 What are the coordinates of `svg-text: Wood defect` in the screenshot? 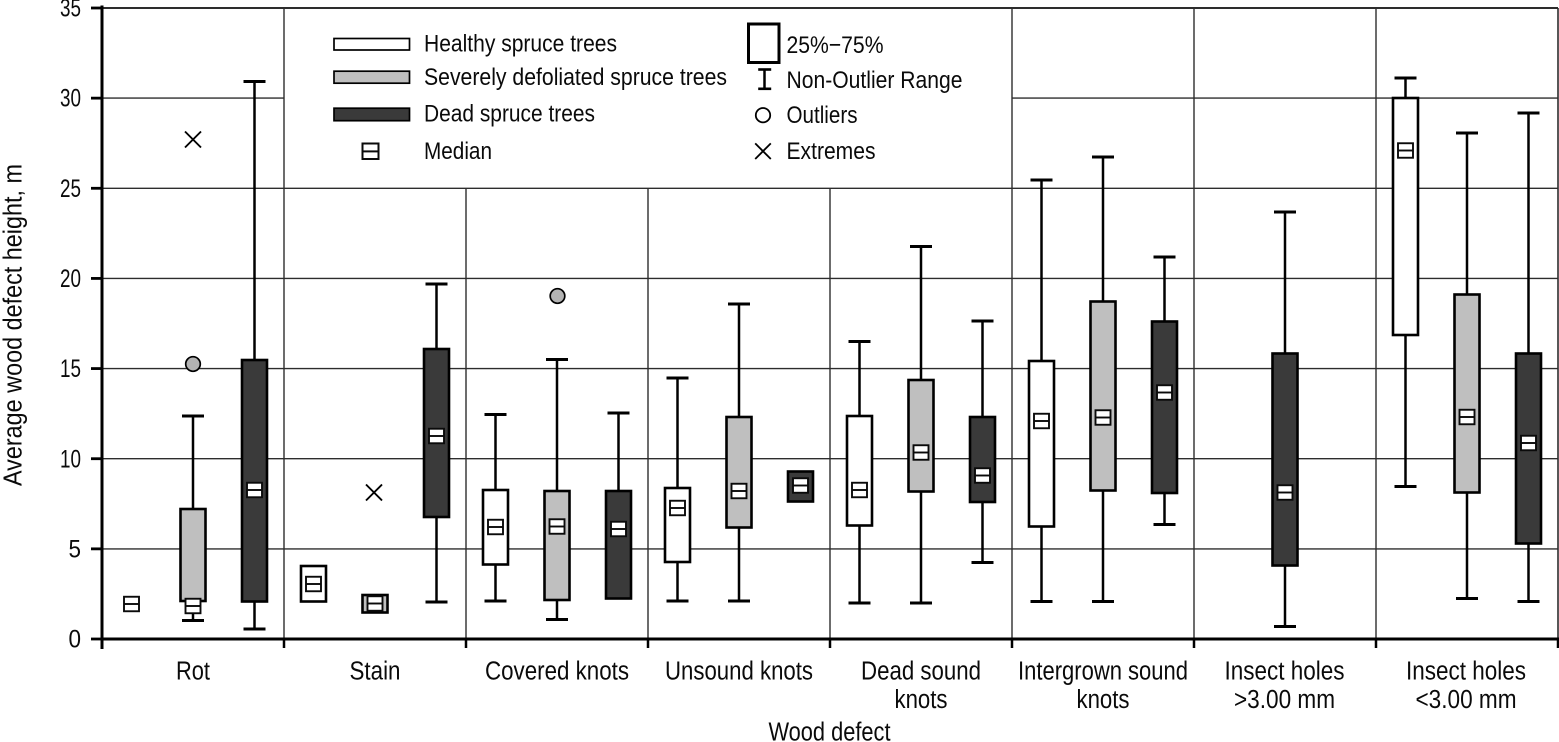 It's located at (830, 730).